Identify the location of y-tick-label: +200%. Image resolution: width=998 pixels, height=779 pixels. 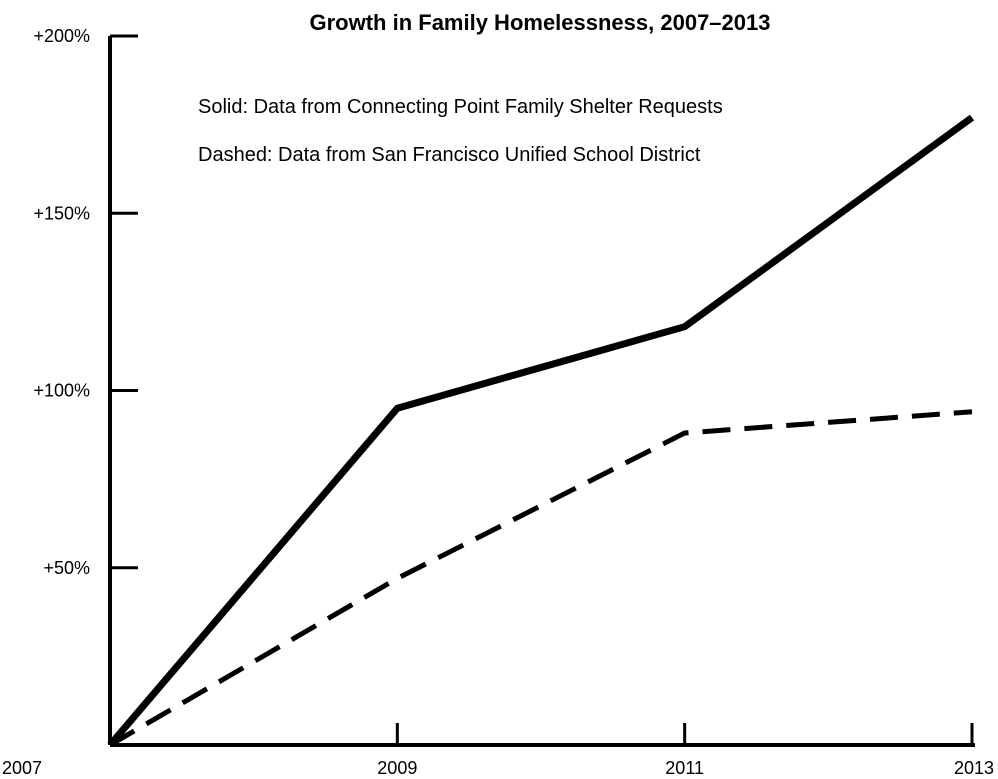
(61, 36).